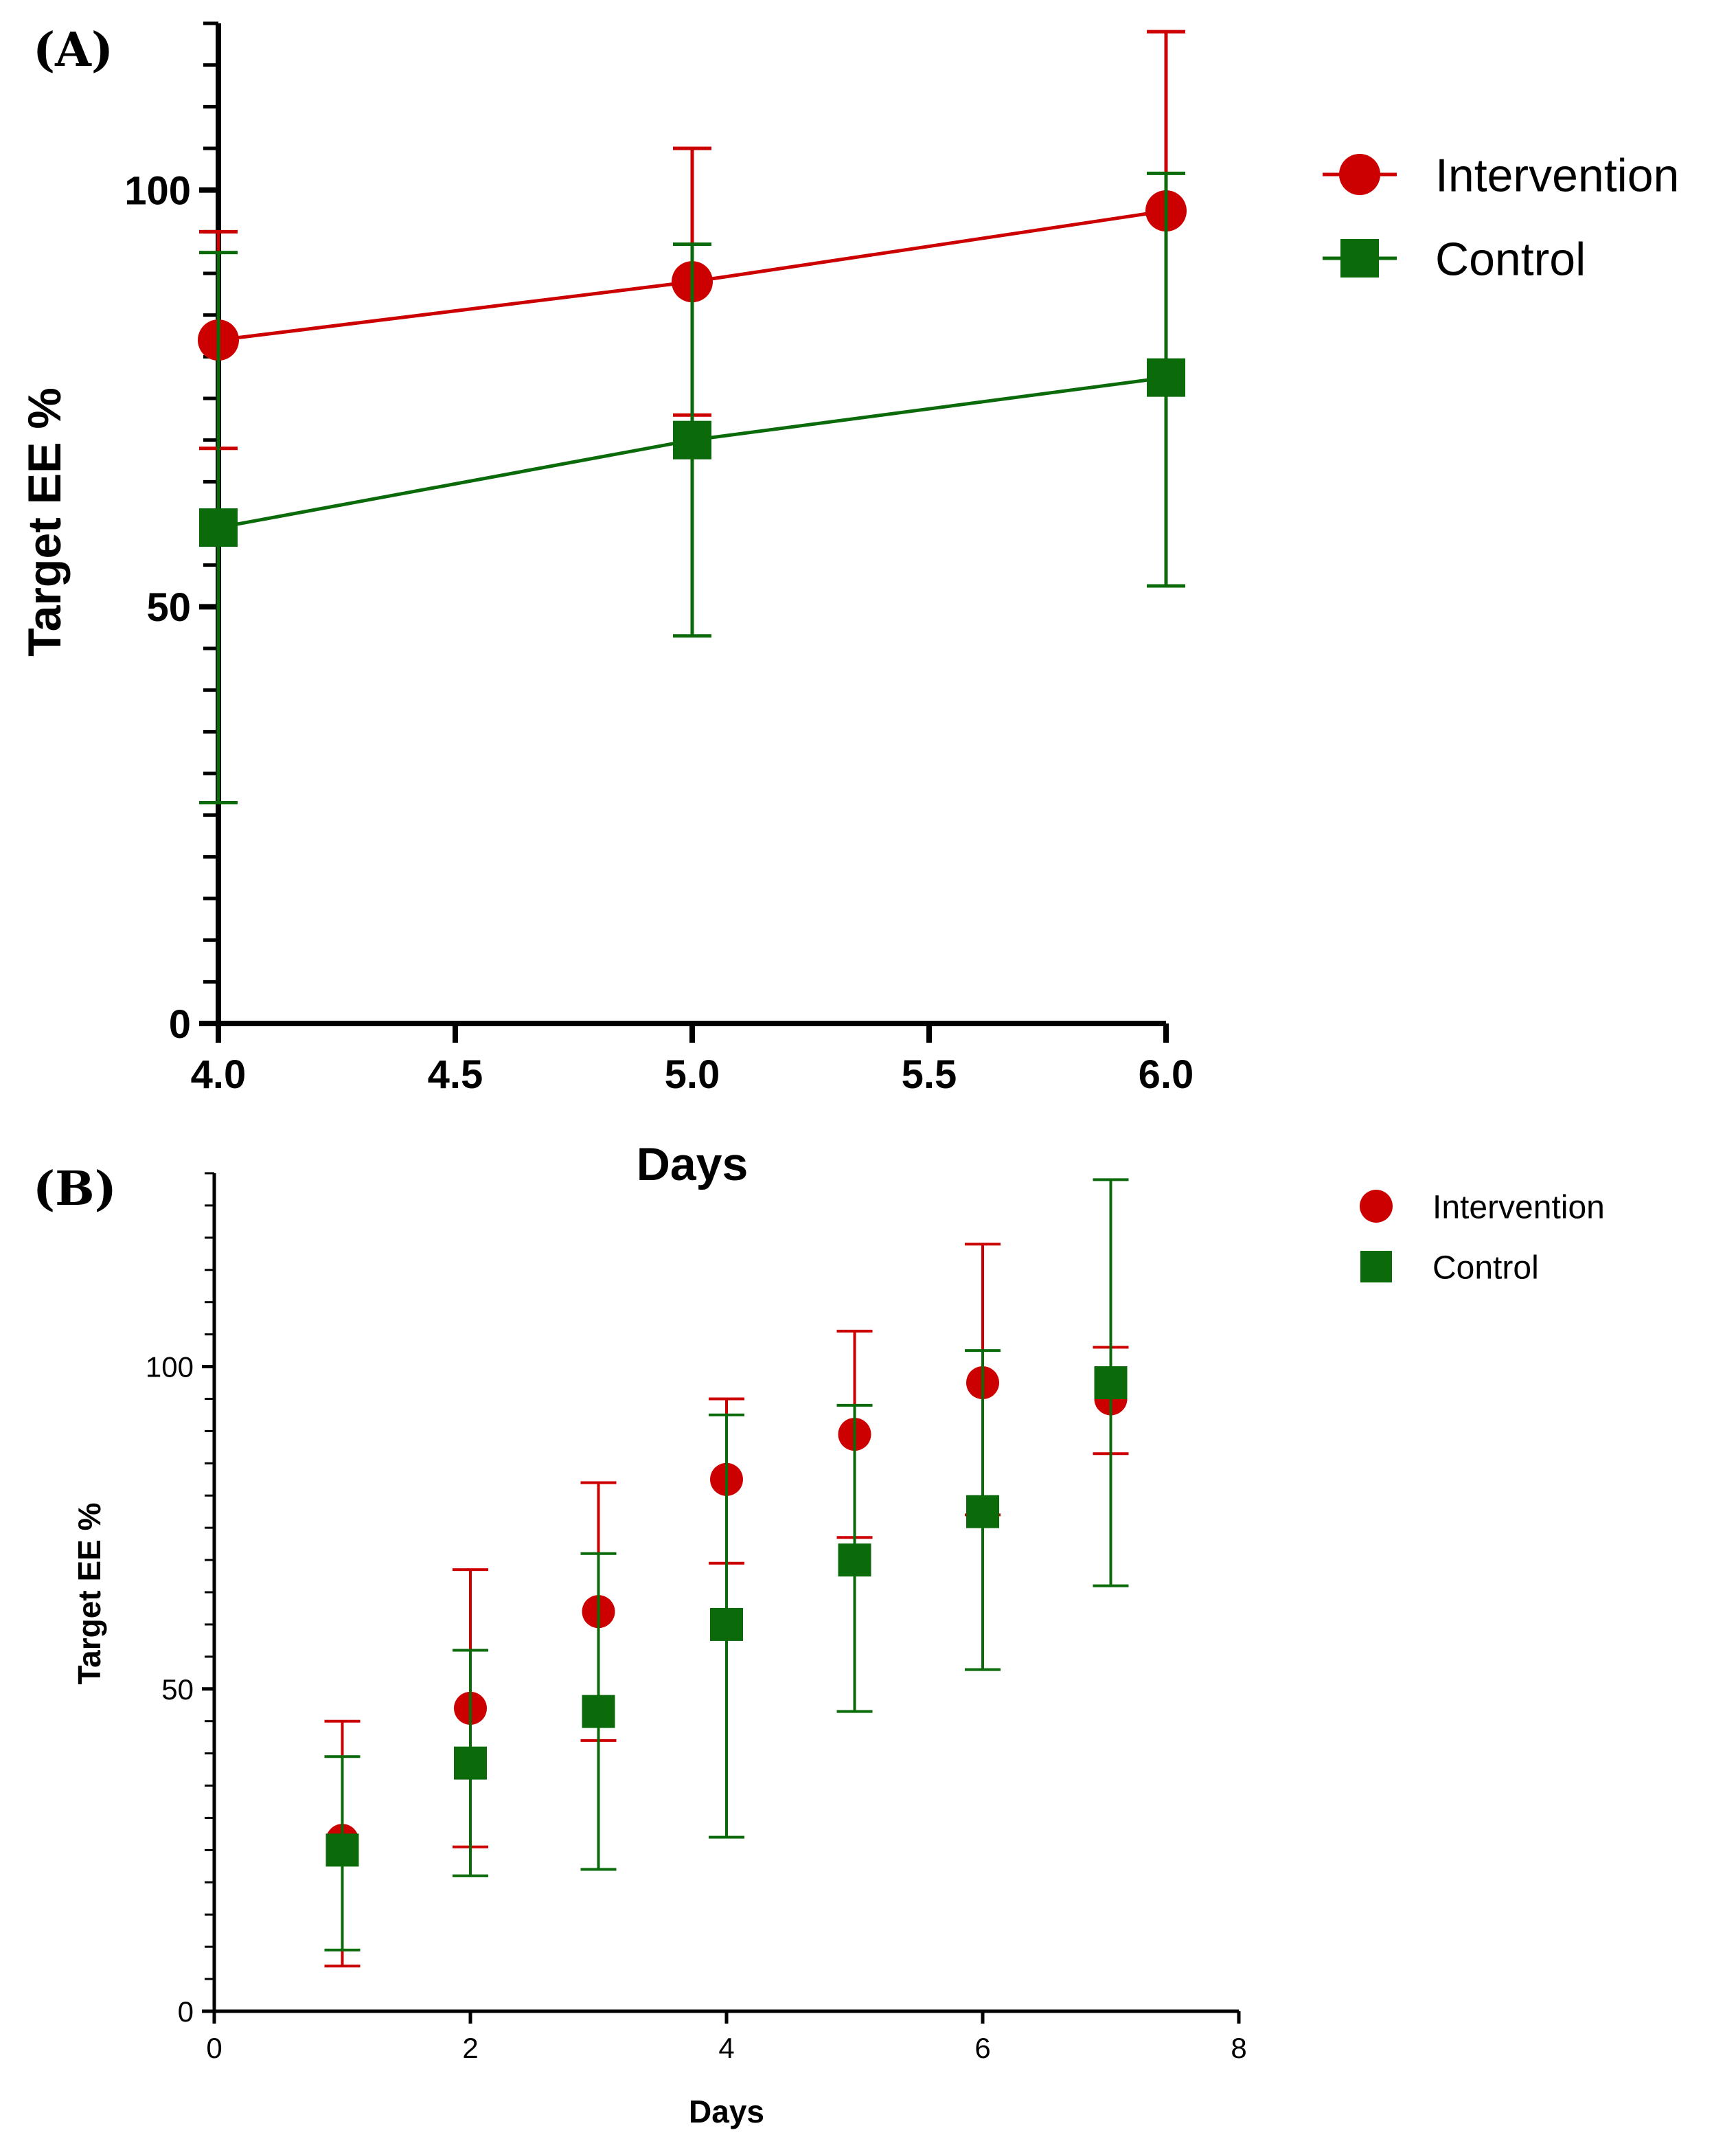 The image size is (1736, 2139). Describe the element at coordinates (929, 1074) in the screenshot. I see `x-tick-label: 5.5` at that location.